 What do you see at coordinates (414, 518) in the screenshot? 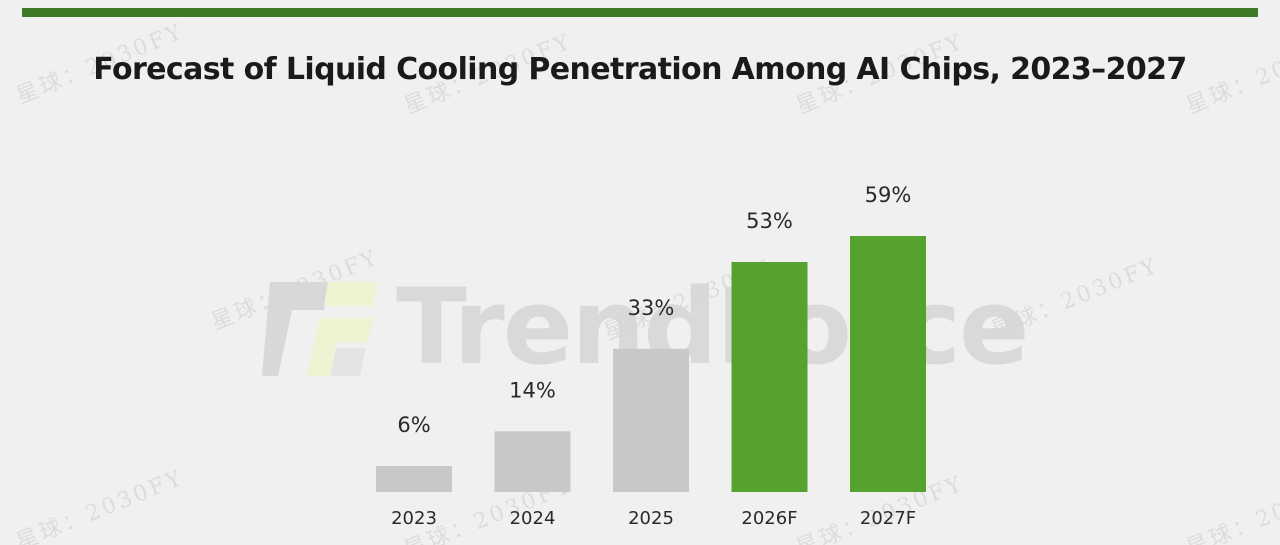
I see `x-tick-label-2023: 2023` at bounding box center [414, 518].